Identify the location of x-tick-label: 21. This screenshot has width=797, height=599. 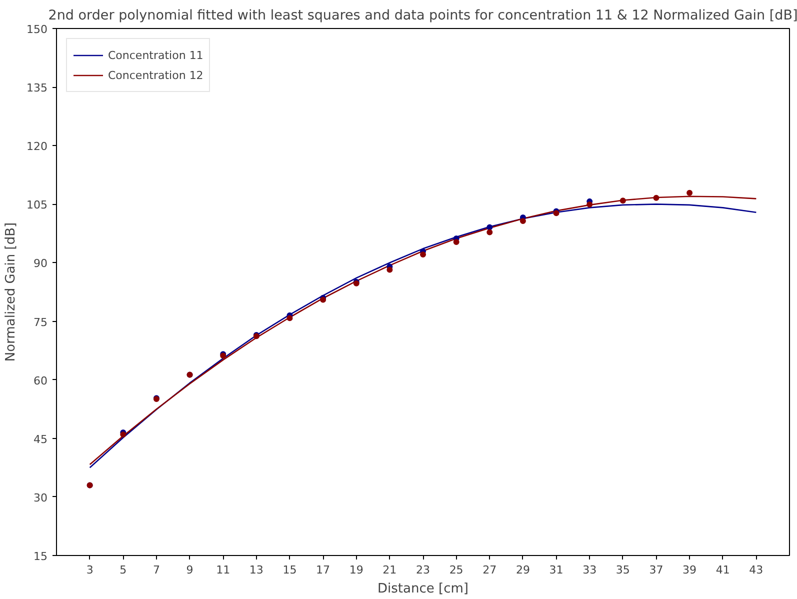
(389, 570).